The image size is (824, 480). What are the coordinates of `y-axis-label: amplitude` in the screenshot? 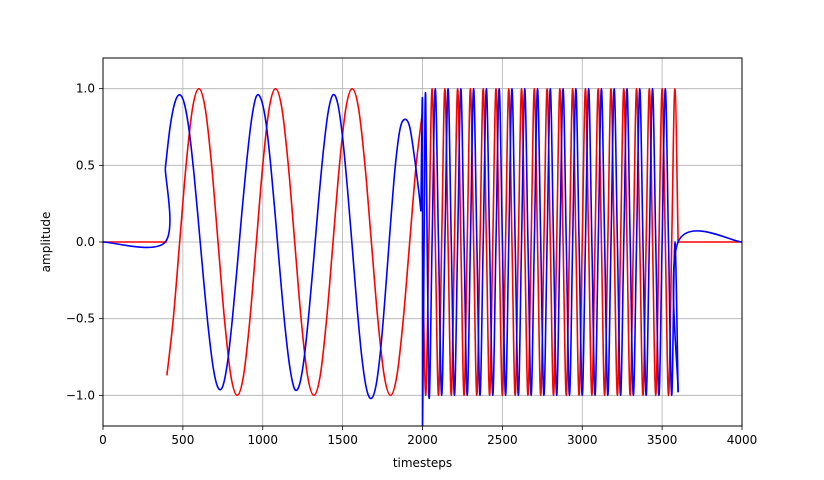 It's located at (46, 242).